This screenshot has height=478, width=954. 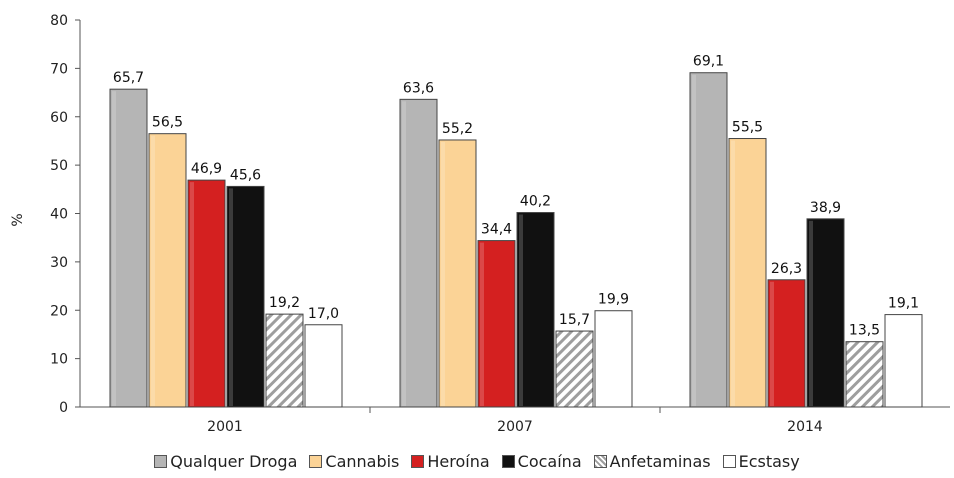 I want to click on legend-item-anfetaminas: Anfetaminas, so click(x=652, y=461).